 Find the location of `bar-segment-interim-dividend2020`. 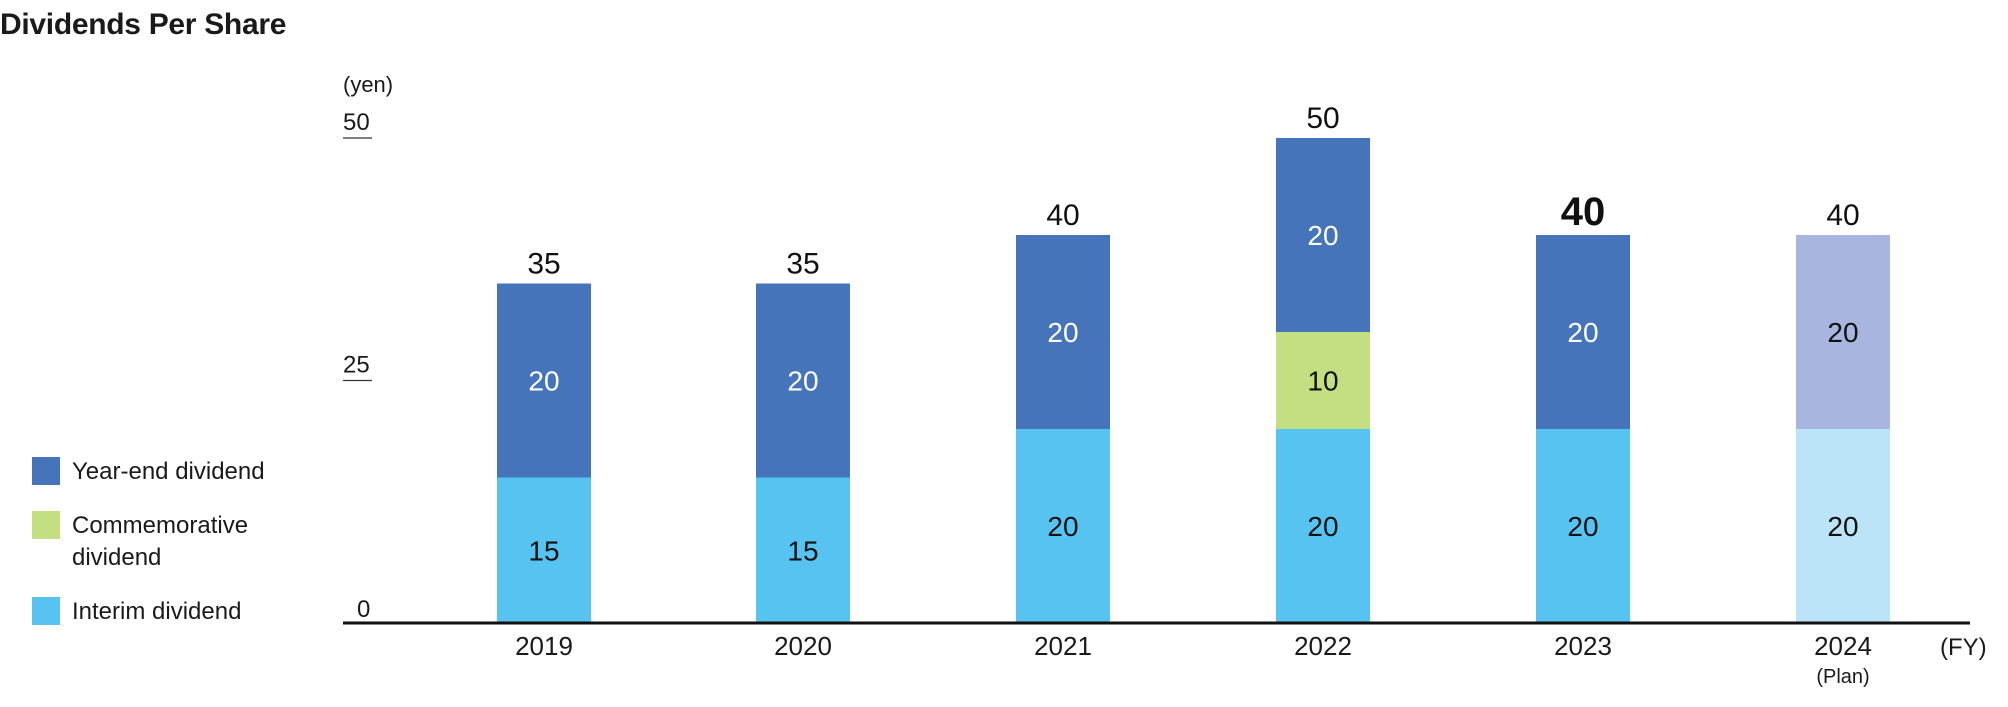

bar-segment-interim-dividend2020 is located at coordinates (803, 550).